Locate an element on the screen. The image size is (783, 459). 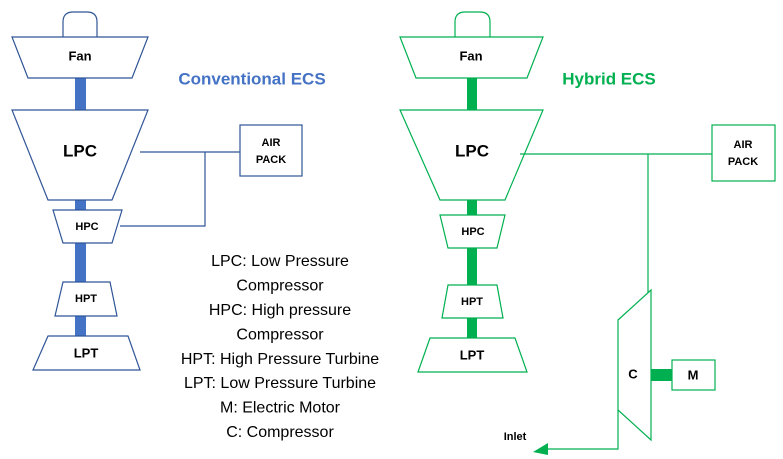
legend-line: HPC: High pressure is located at coordinates (280, 310).